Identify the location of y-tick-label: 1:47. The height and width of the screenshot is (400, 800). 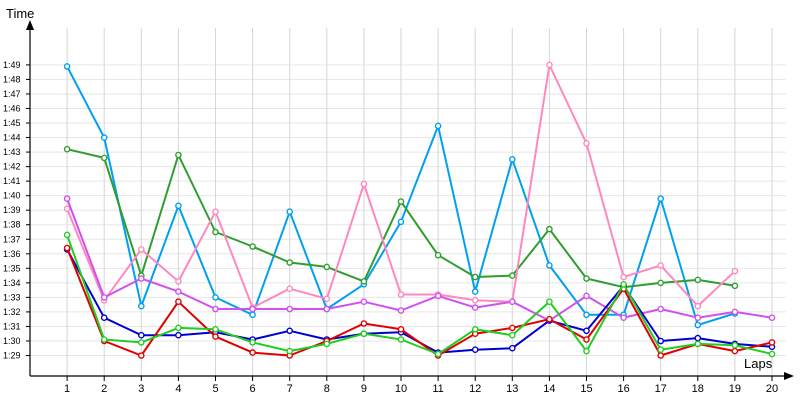
(12, 94).